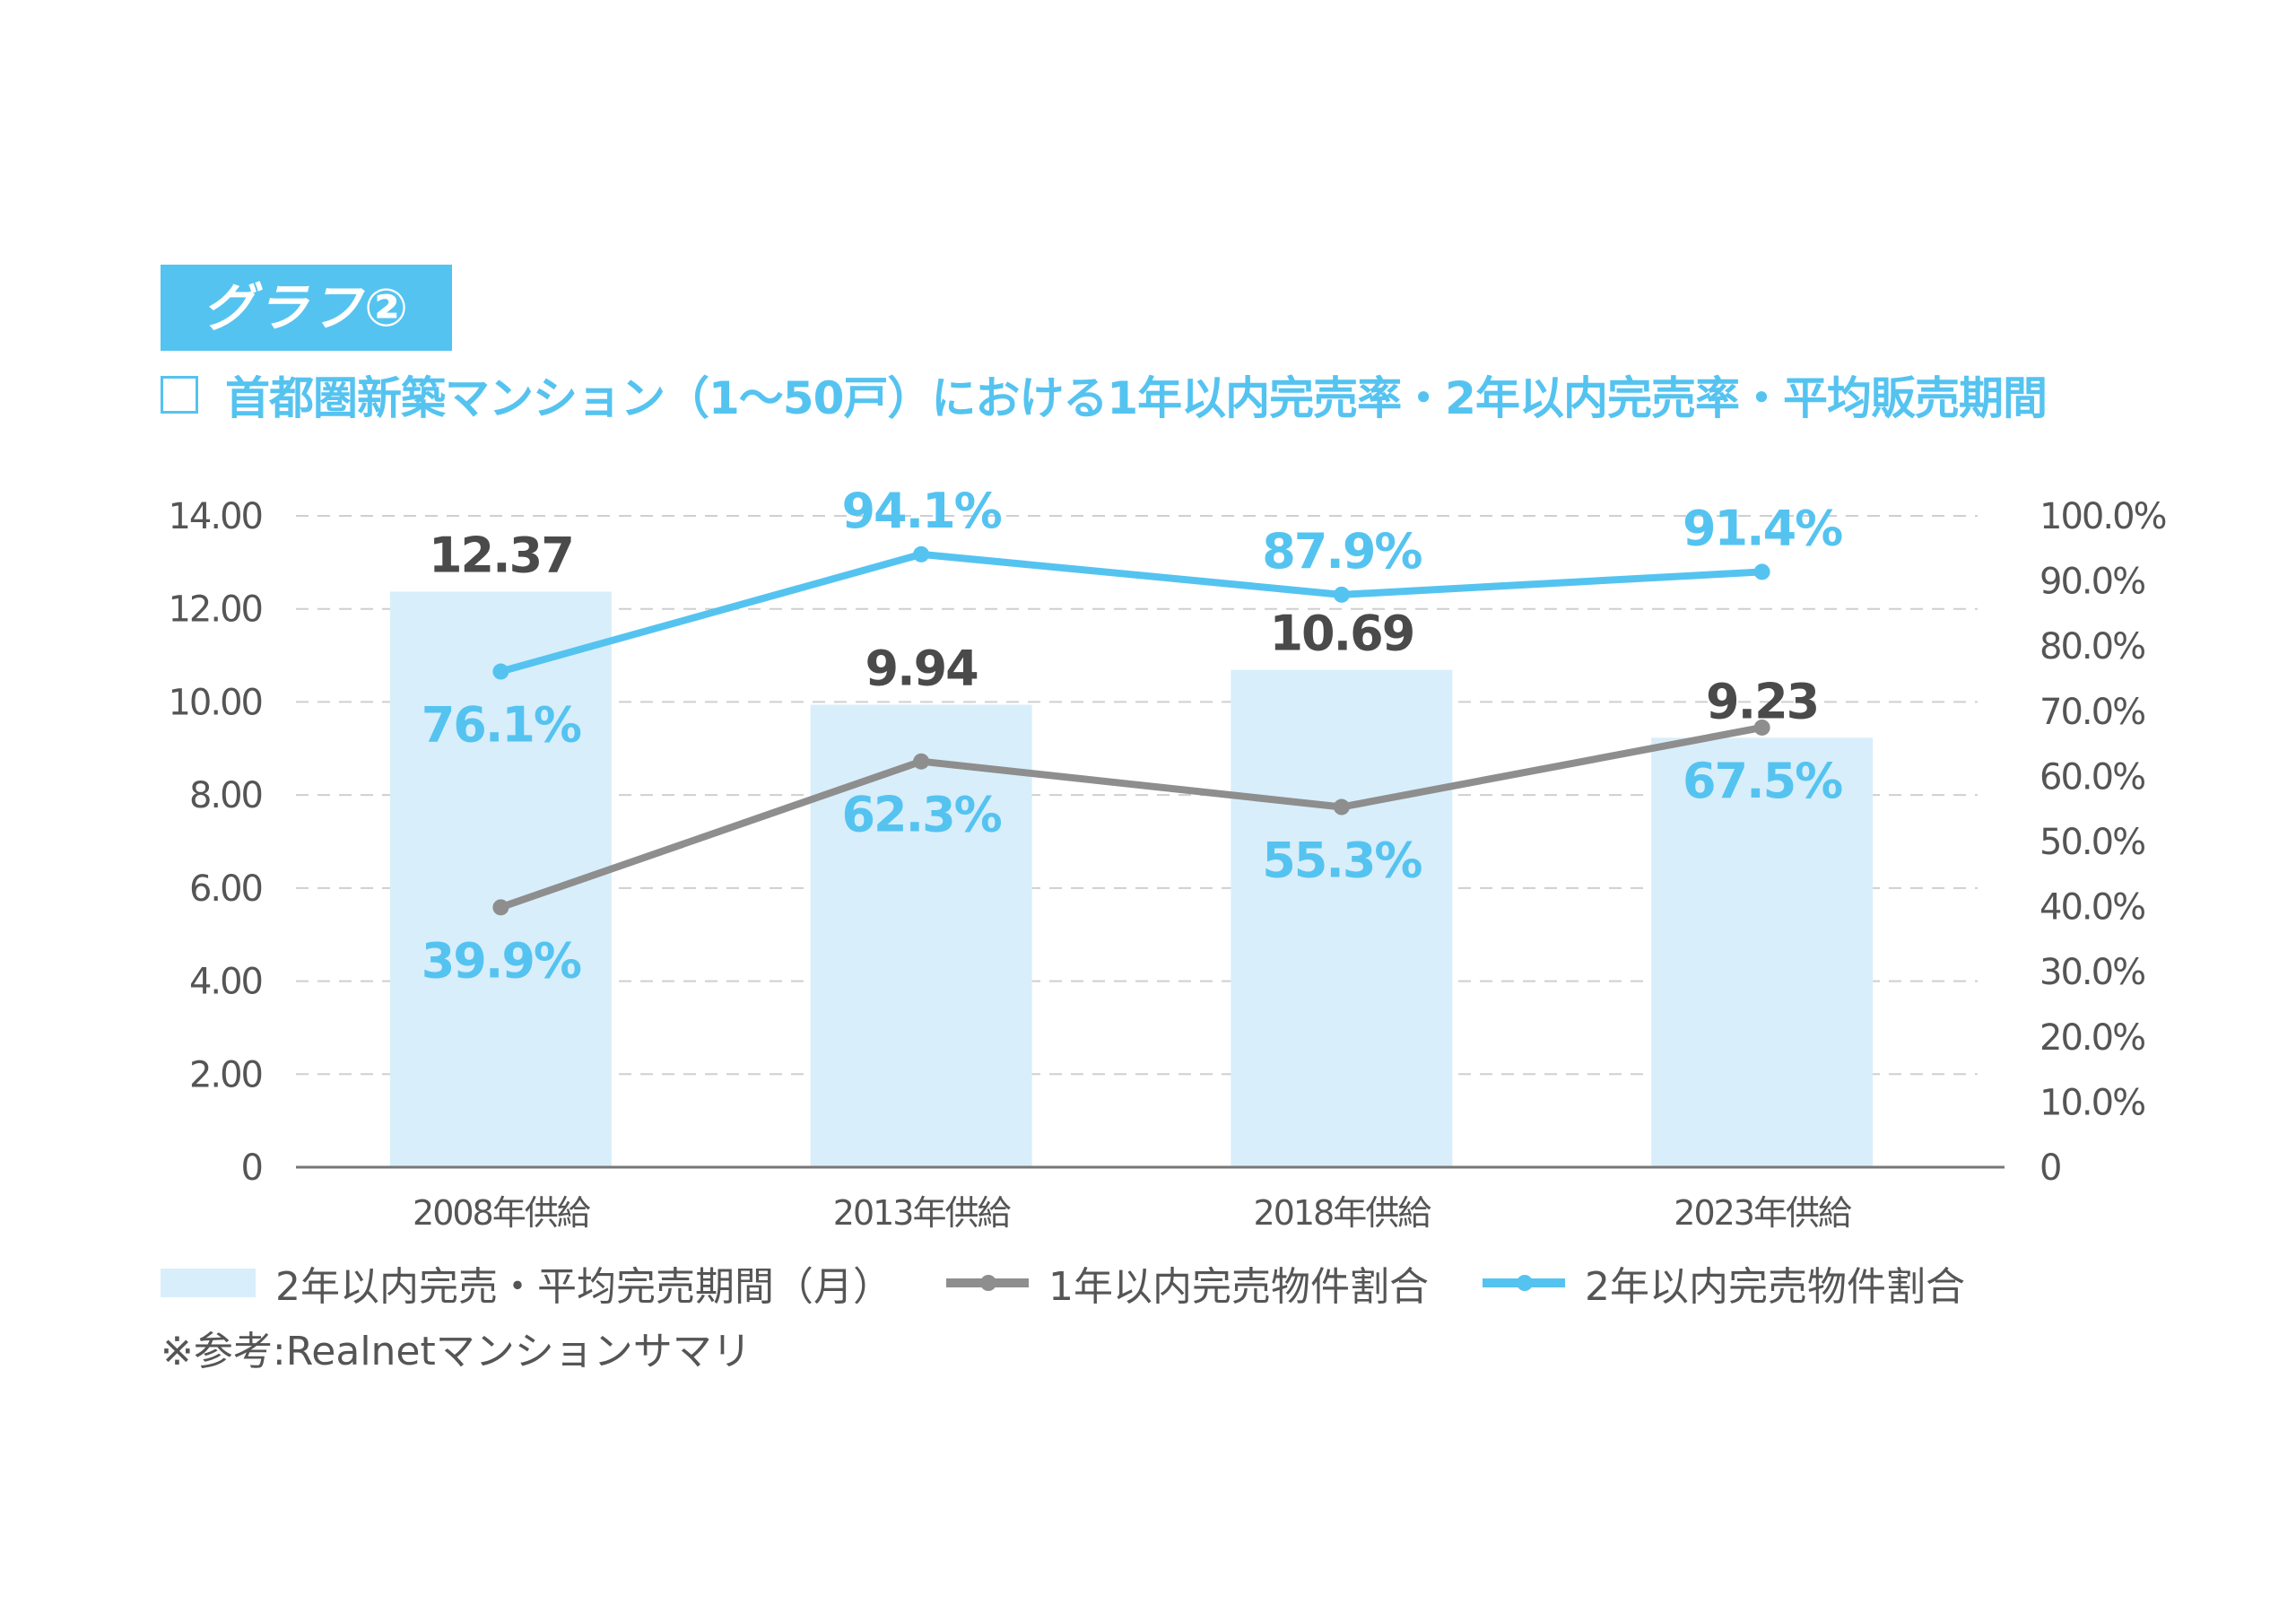 This screenshot has width=2296, height=1605. What do you see at coordinates (306, 308) in the screenshot?
I see `graph-badge: グラフ②` at bounding box center [306, 308].